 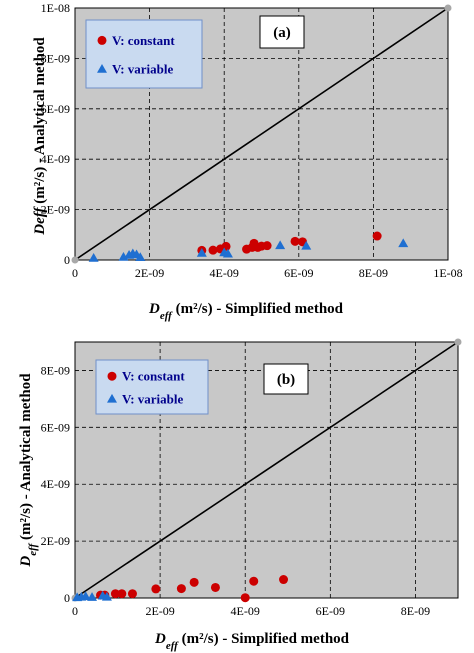 I want to click on panel-label-box: (b), so click(x=286, y=379).